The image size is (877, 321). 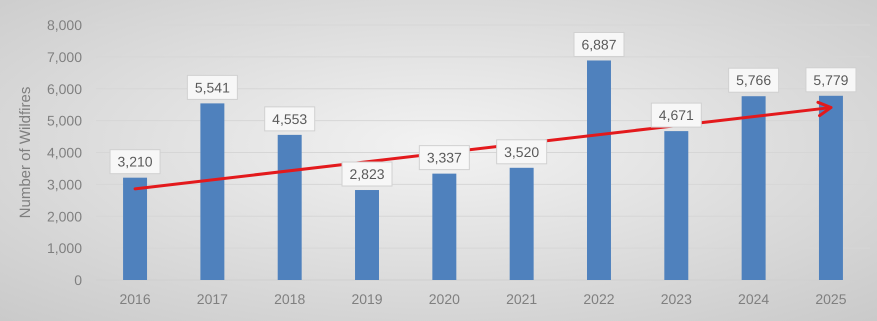 What do you see at coordinates (831, 80) in the screenshot?
I see `data-label: 5,779` at bounding box center [831, 80].